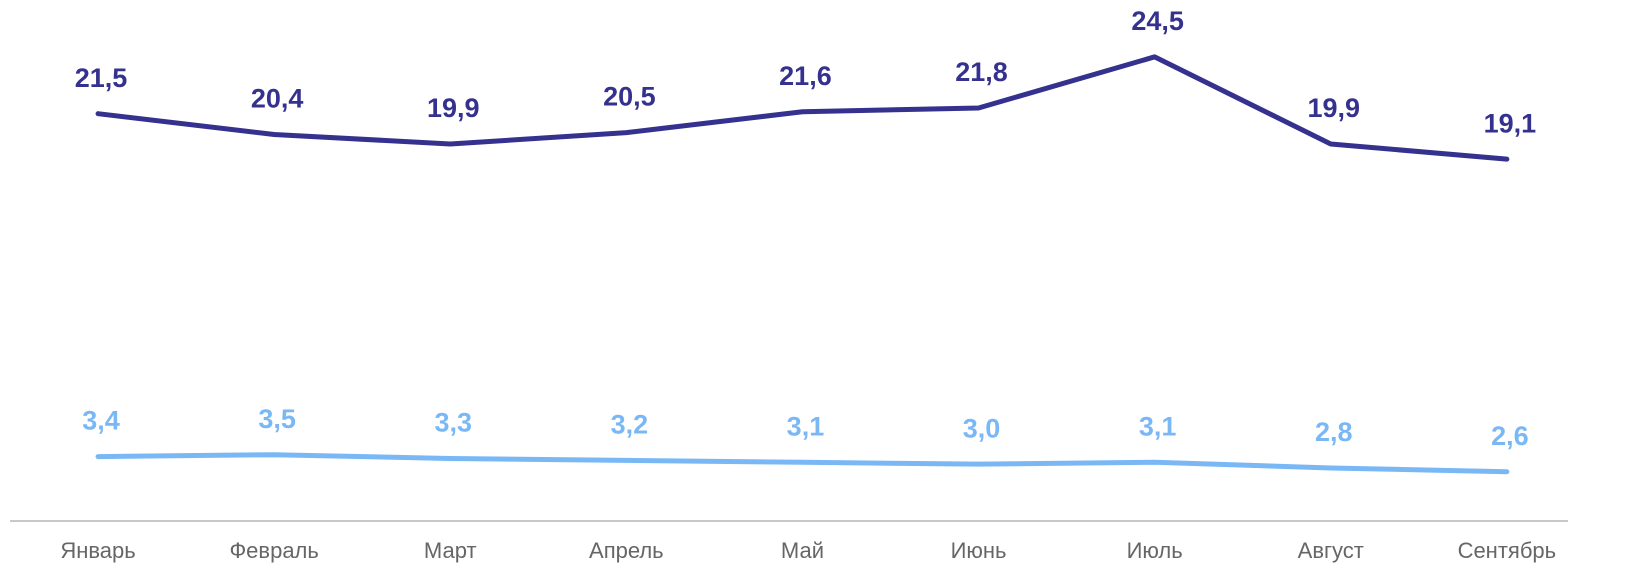  Describe the element at coordinates (981, 72) in the screenshot. I see `data-label: 21,8` at that location.